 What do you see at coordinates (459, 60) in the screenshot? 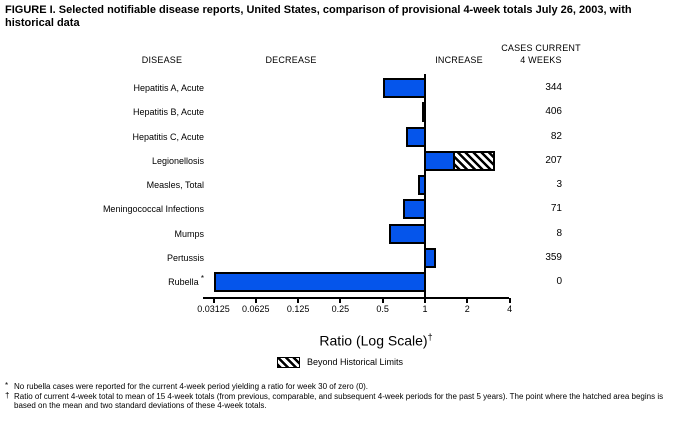
I see `column-header-increase: INCREASE` at bounding box center [459, 60].